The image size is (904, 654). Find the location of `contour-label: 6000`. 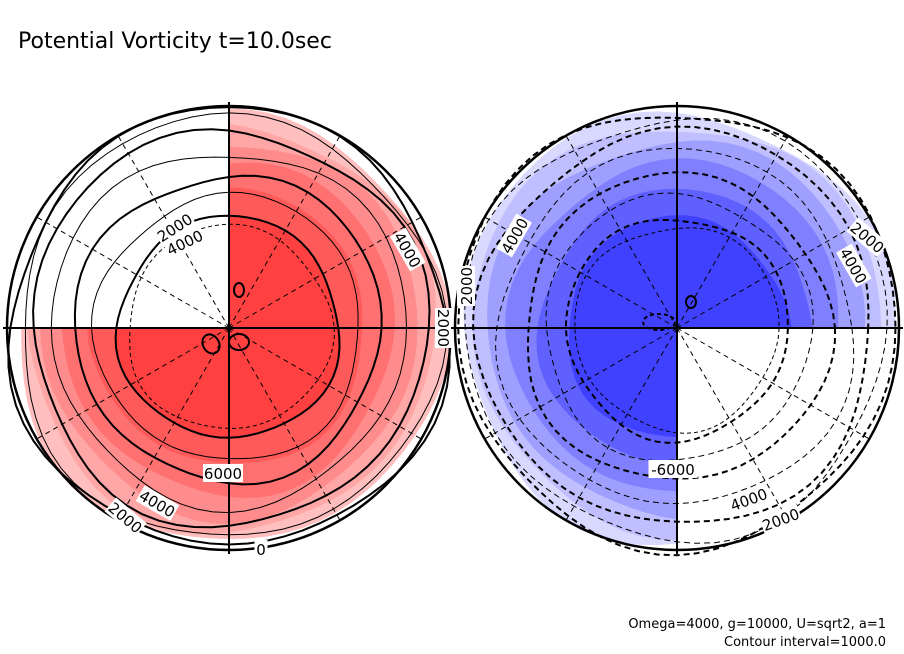

contour-label: 6000 is located at coordinates (223, 473).